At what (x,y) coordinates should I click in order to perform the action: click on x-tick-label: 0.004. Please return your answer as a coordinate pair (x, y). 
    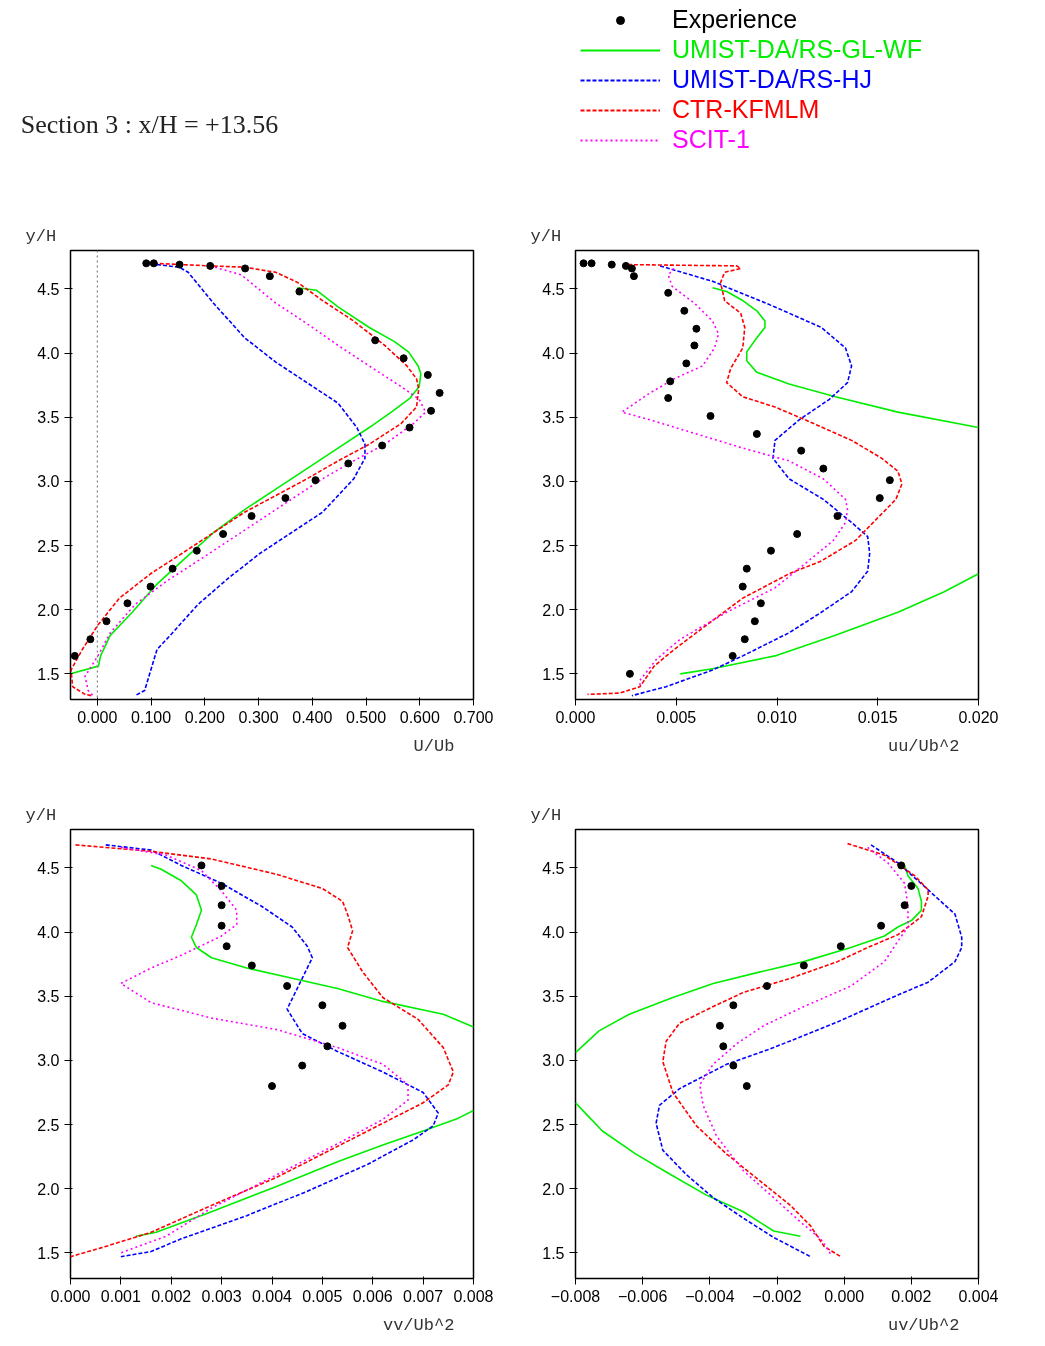
    Looking at the image, I should click on (272, 1296).